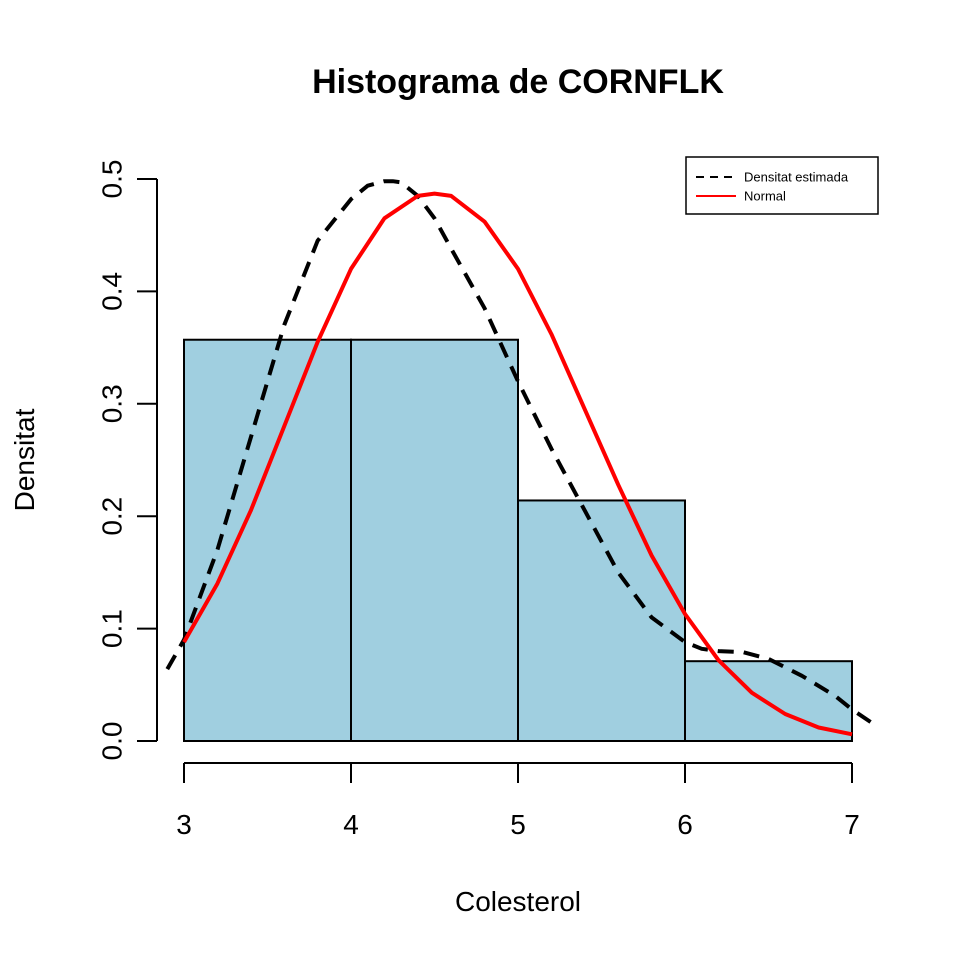 The width and height of the screenshot is (960, 960). I want to click on x-tick-label-1: 4, so click(351, 824).